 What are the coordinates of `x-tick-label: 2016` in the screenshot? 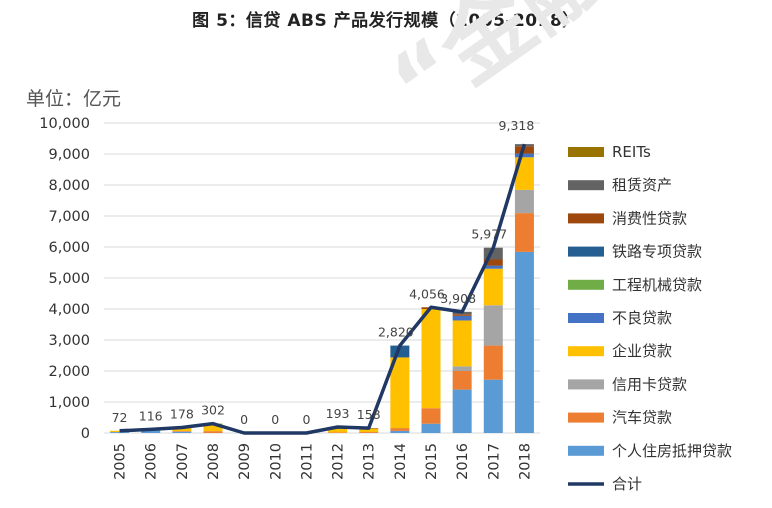 It's located at (463, 461).